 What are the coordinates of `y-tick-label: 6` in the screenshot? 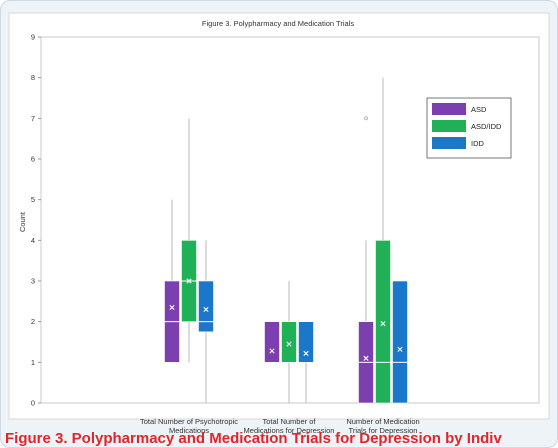 It's located at (33, 159).